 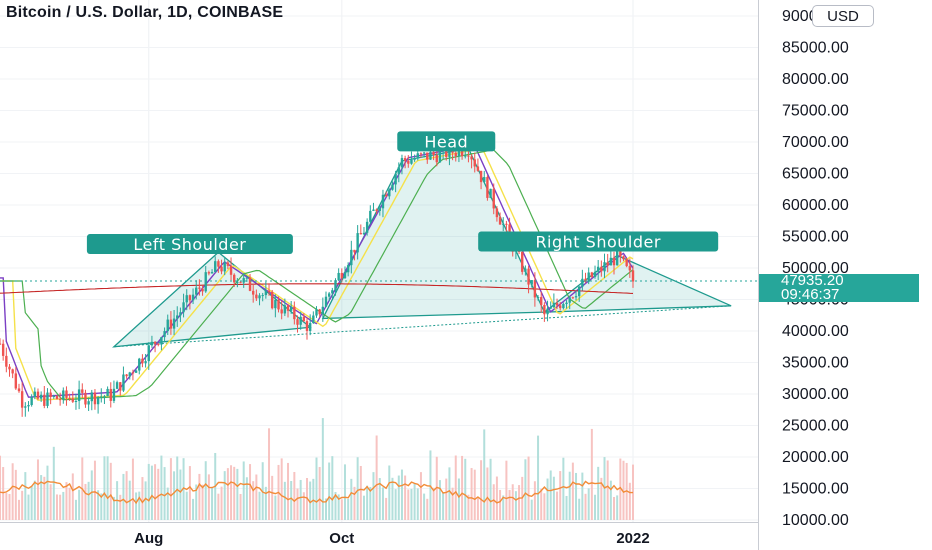 What do you see at coordinates (815, 174) in the screenshot?
I see `y-tick-label: 65000.00` at bounding box center [815, 174].